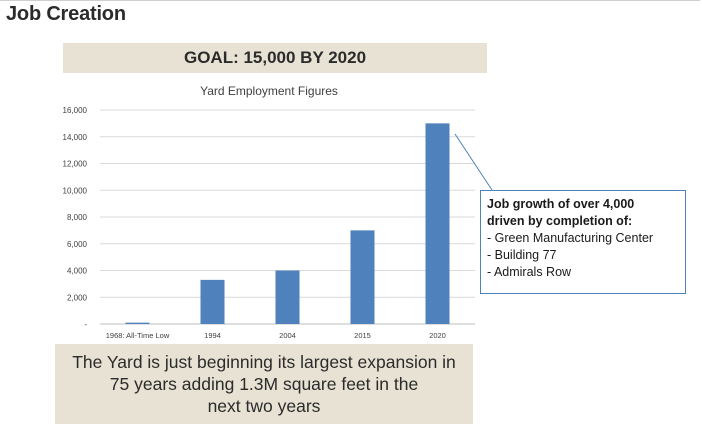 The height and width of the screenshot is (431, 702). What do you see at coordinates (77, 244) in the screenshot?
I see `y-tick-label: 6,000` at bounding box center [77, 244].